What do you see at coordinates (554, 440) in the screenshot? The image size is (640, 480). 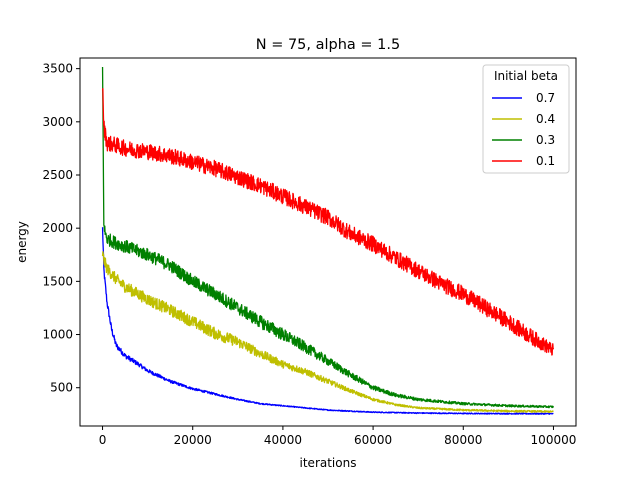 I see `x-tick-label: 100000` at bounding box center [554, 440].